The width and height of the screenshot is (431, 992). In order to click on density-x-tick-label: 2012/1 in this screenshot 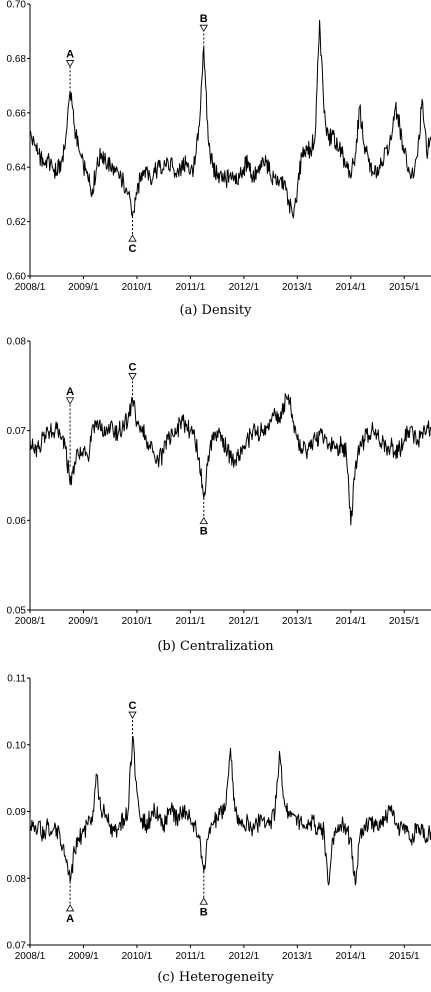, I will do `click(244, 287)`.